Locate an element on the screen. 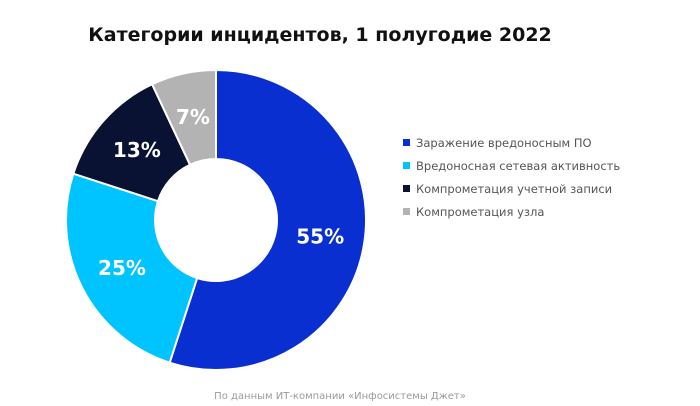  legend-item-host: Компрометация узла is located at coordinates (511, 211).